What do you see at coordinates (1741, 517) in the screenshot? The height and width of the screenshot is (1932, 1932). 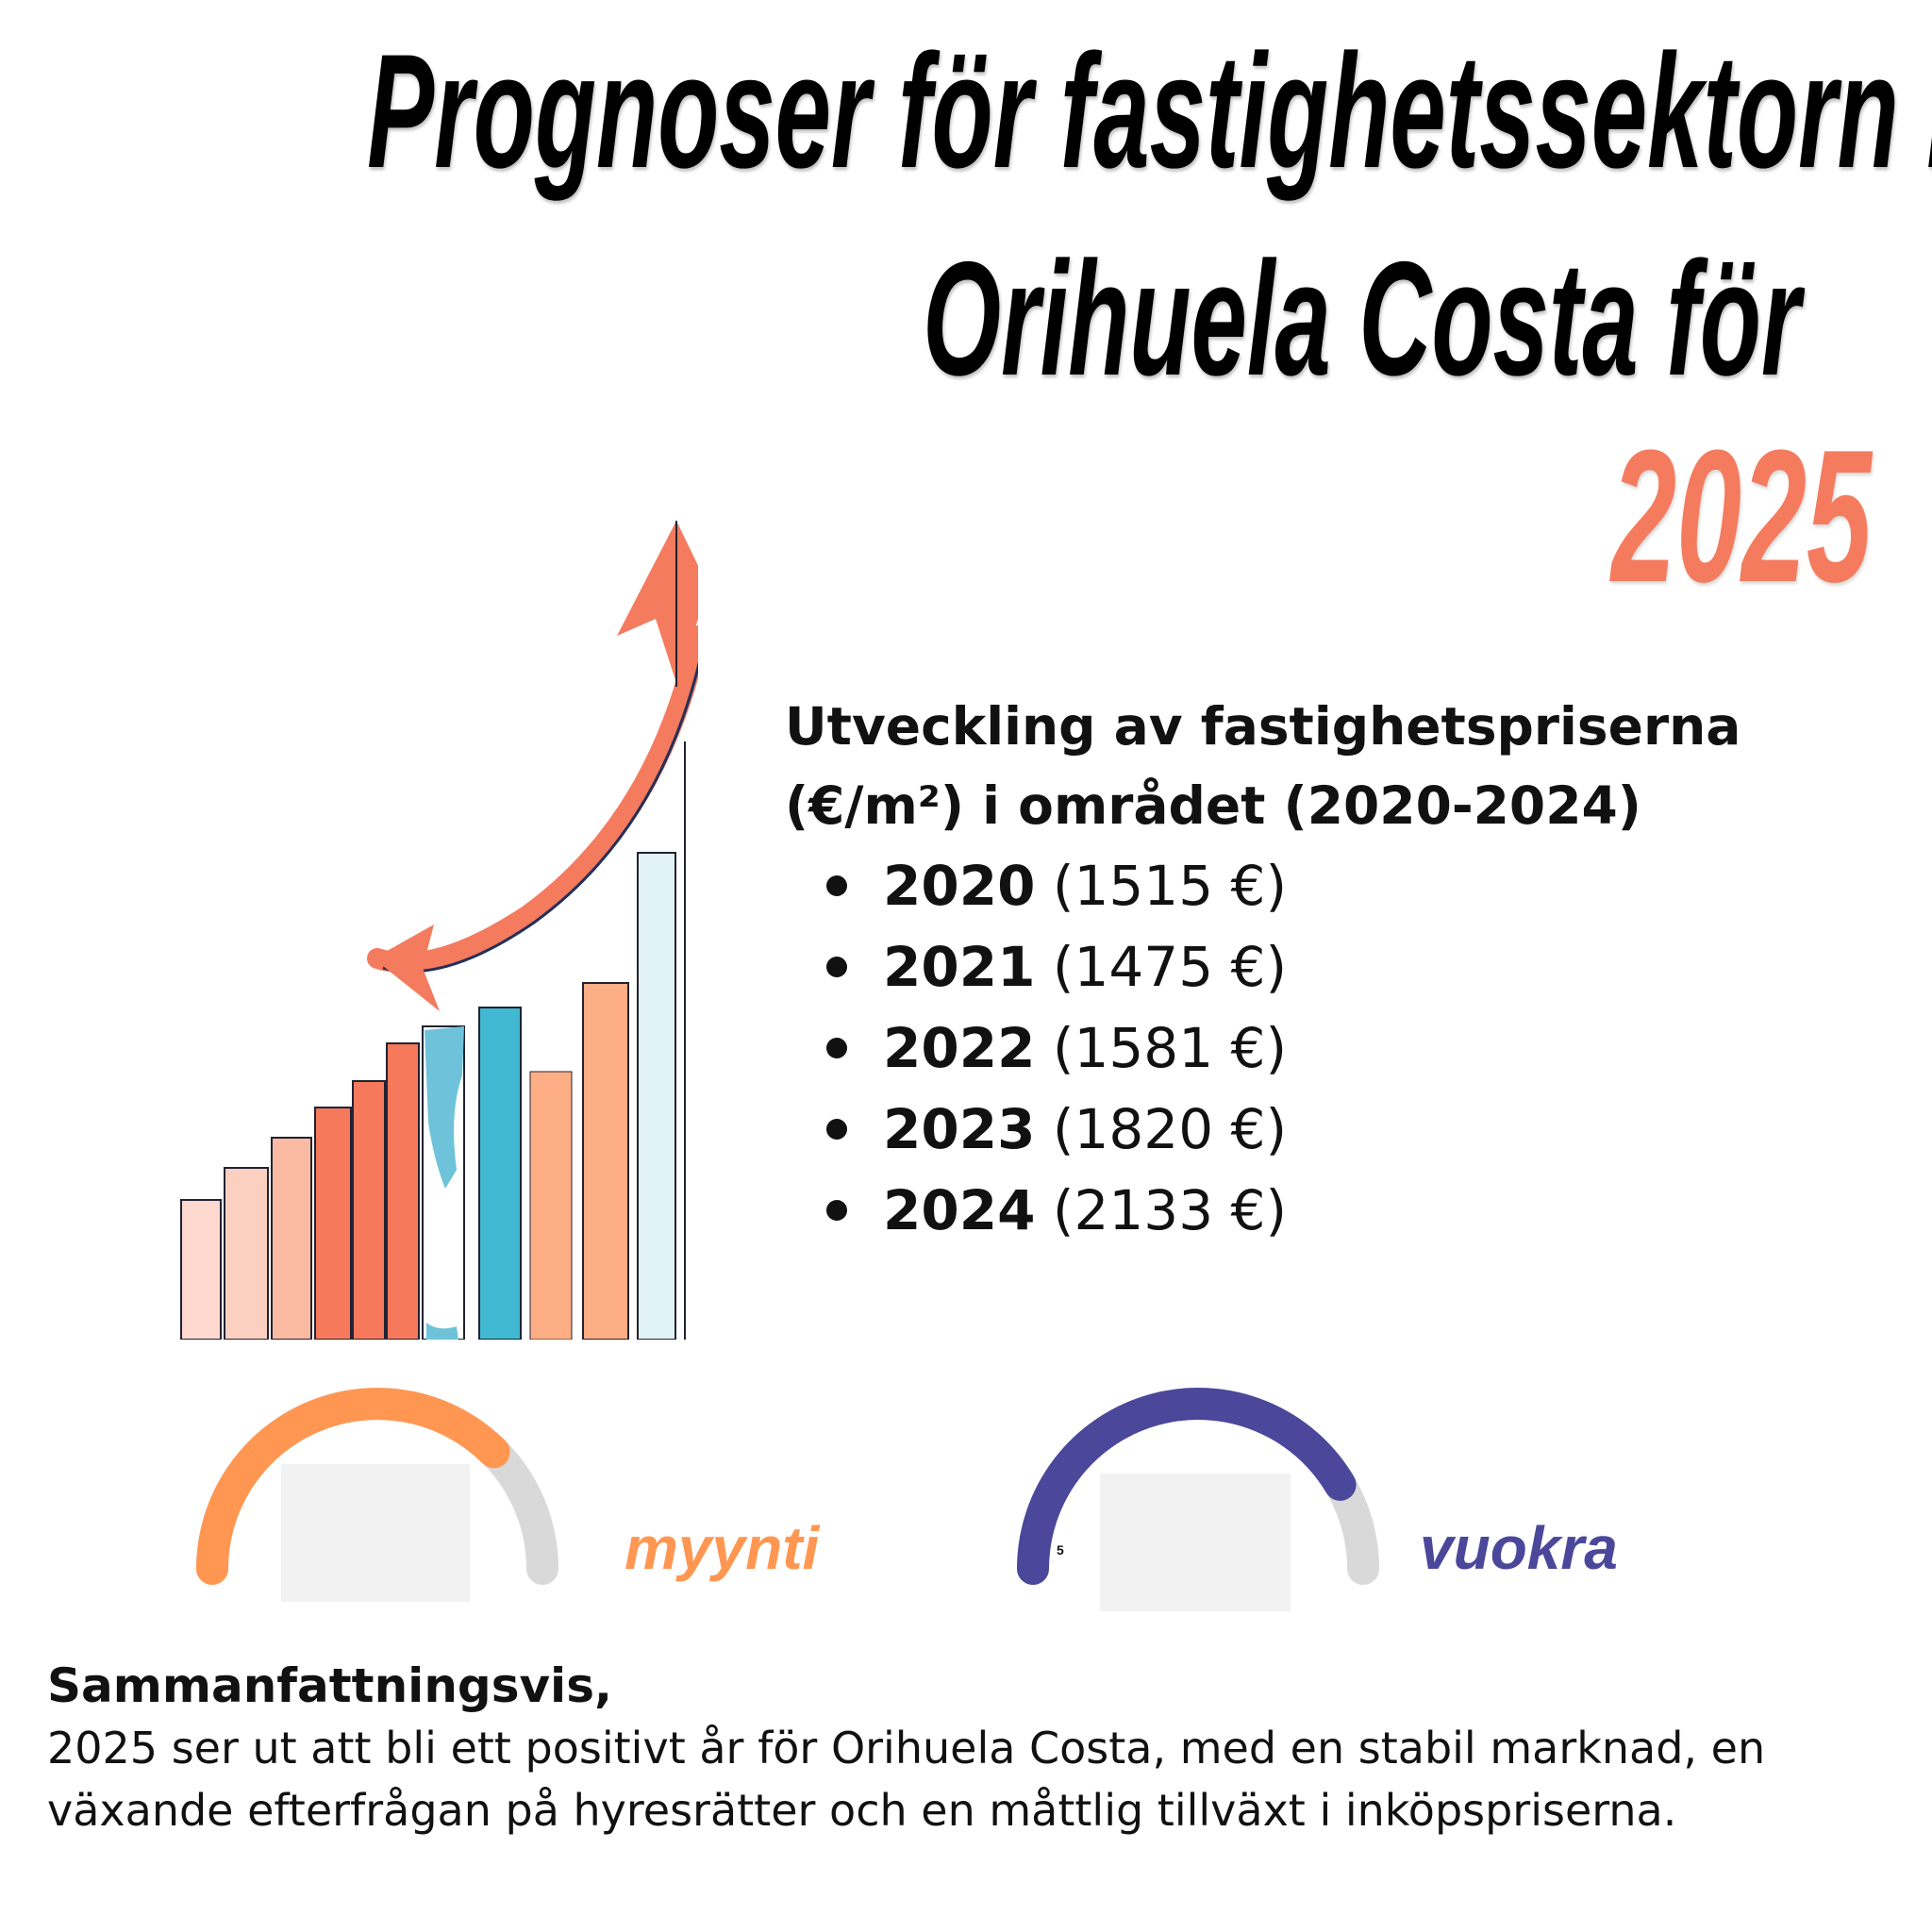 I see `title-year: 2025` at bounding box center [1741, 517].